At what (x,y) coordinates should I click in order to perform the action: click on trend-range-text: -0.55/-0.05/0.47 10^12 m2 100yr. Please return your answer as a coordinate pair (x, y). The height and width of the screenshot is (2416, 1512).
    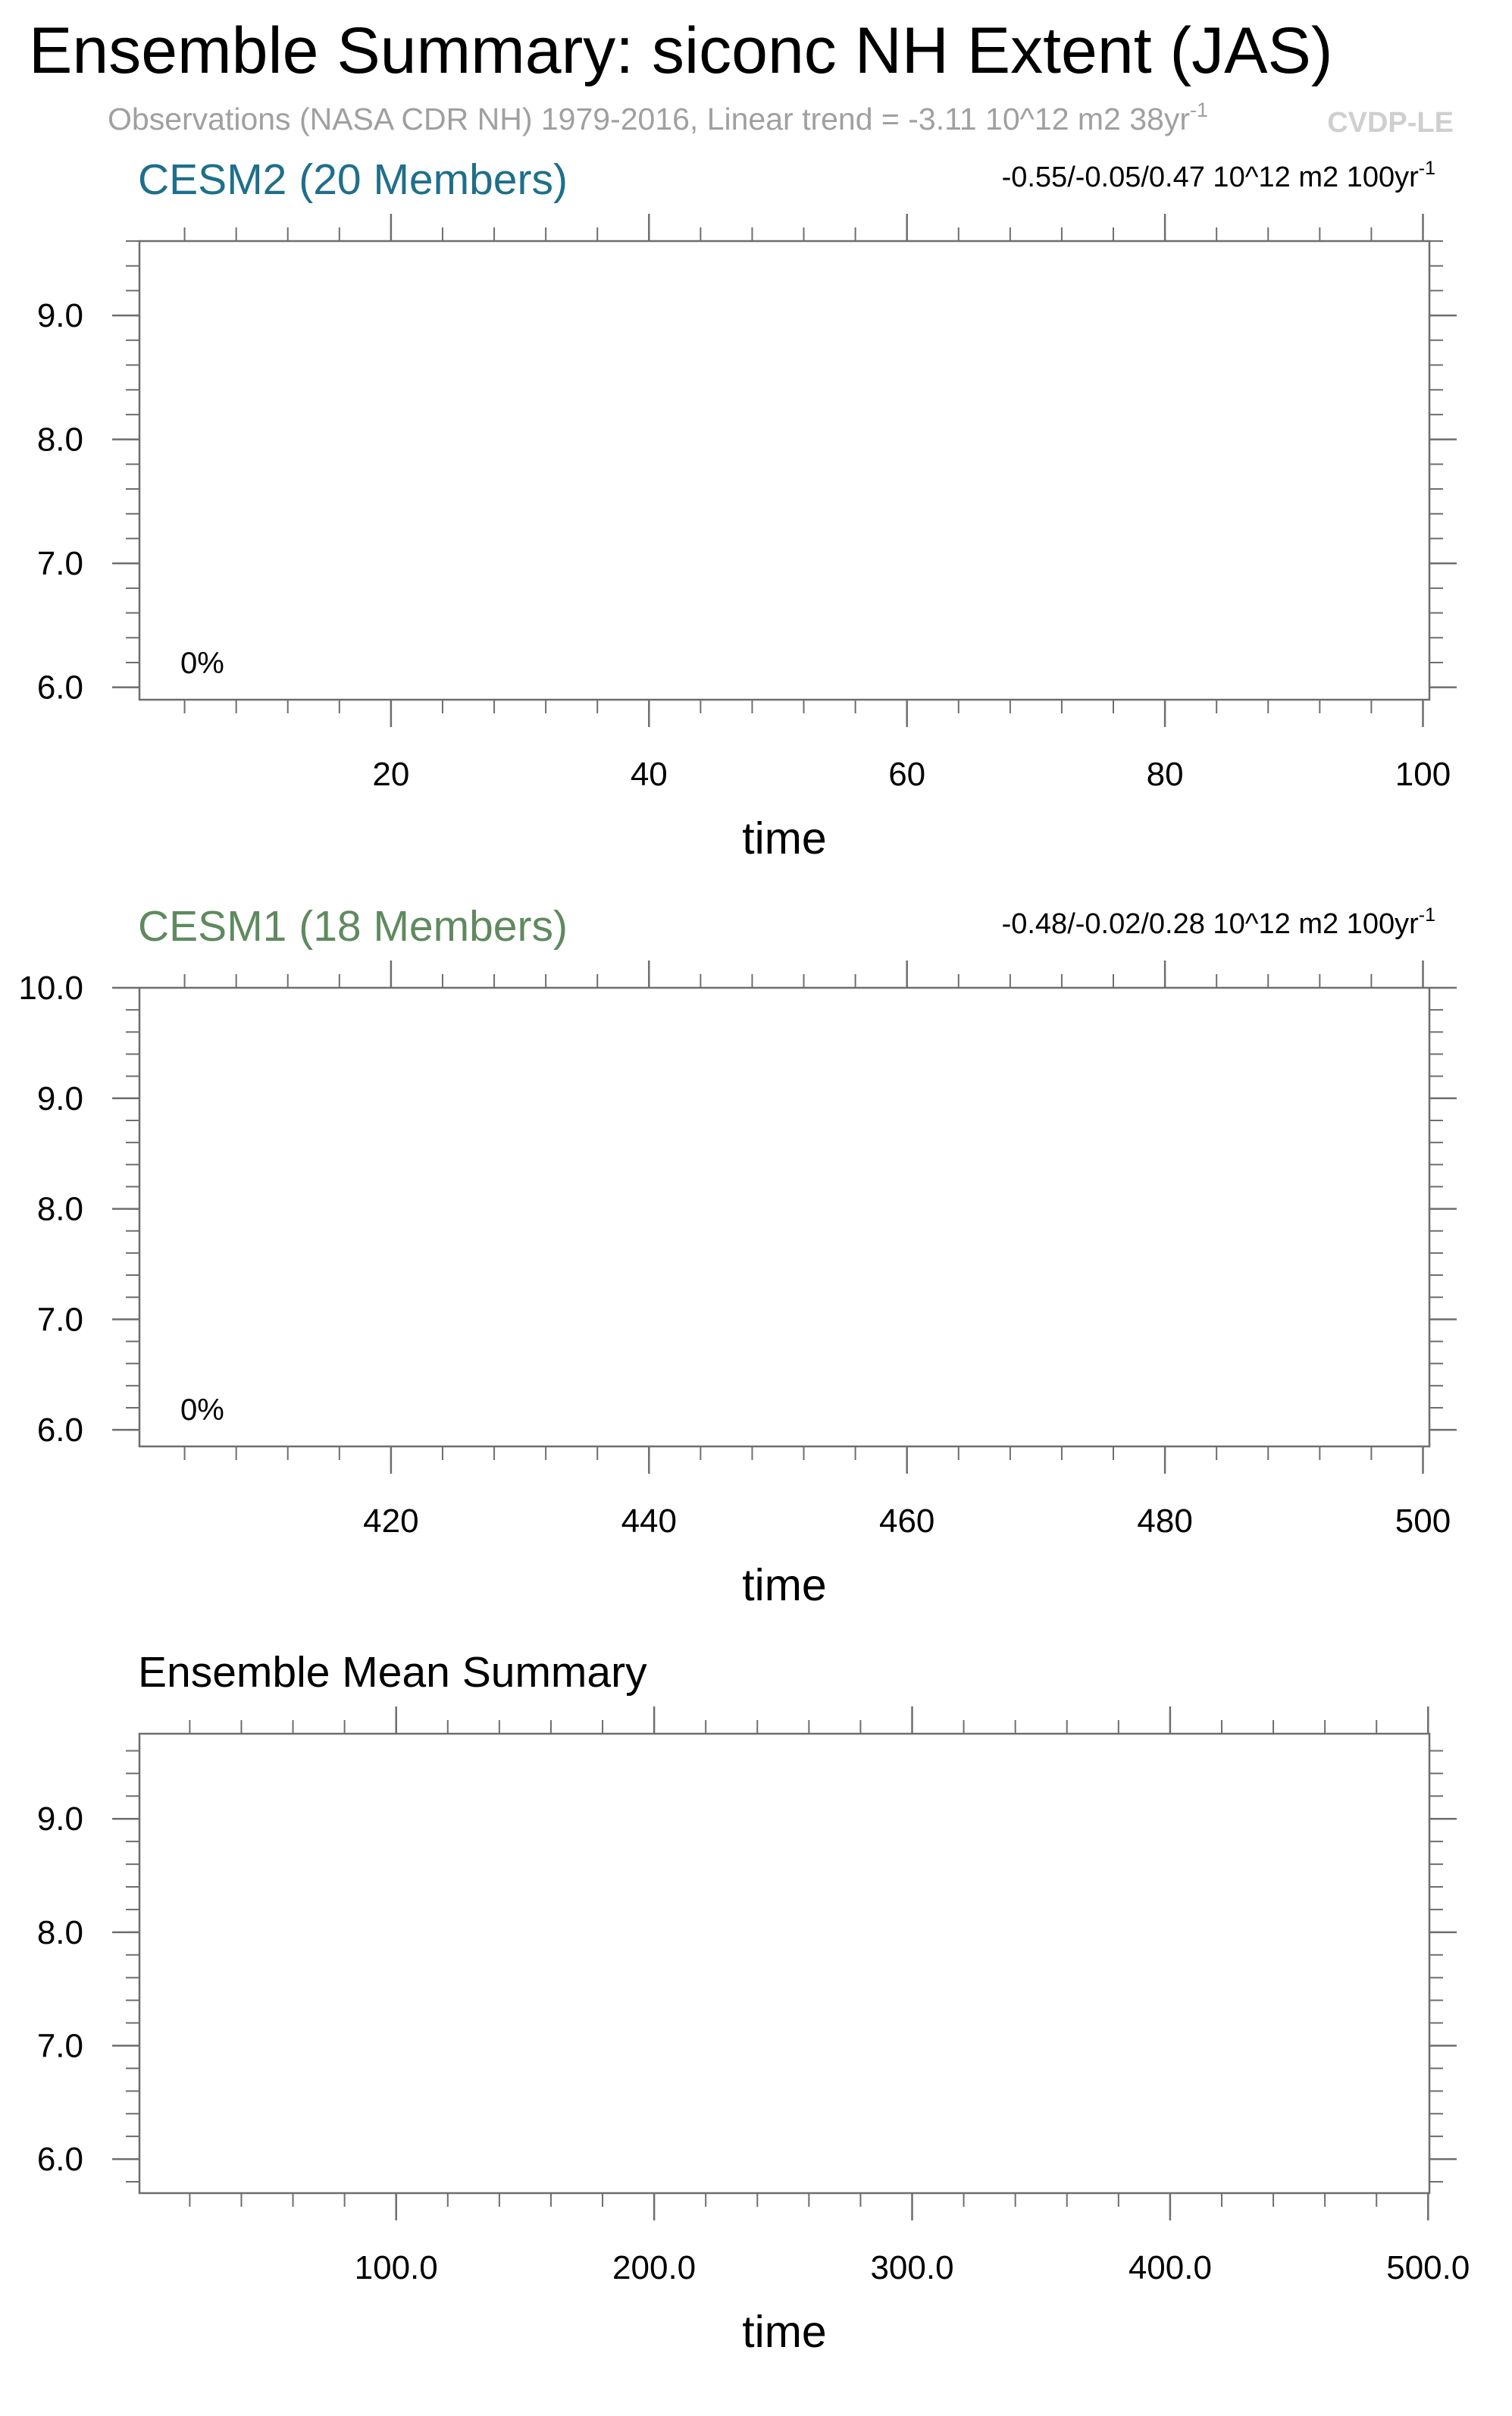
    Looking at the image, I should click on (1211, 177).